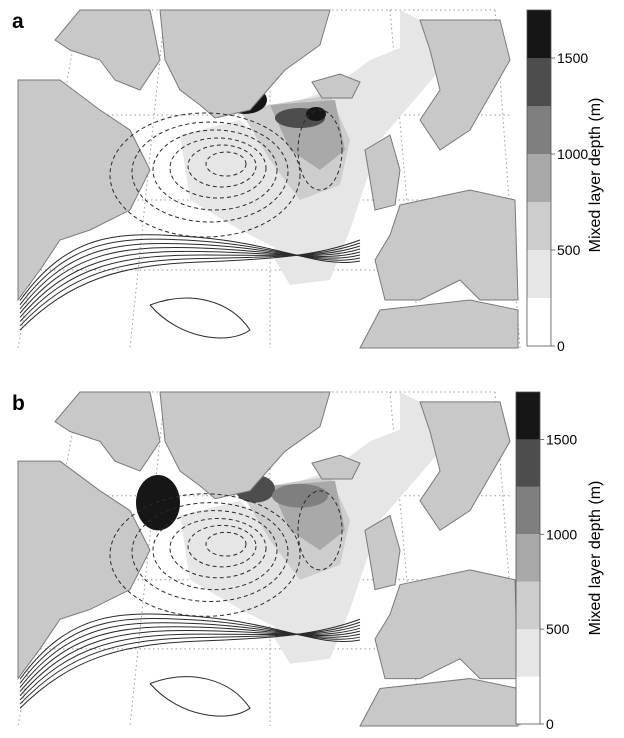 The width and height of the screenshot is (624, 738). I want to click on panel-label-b: b, so click(18, 403).